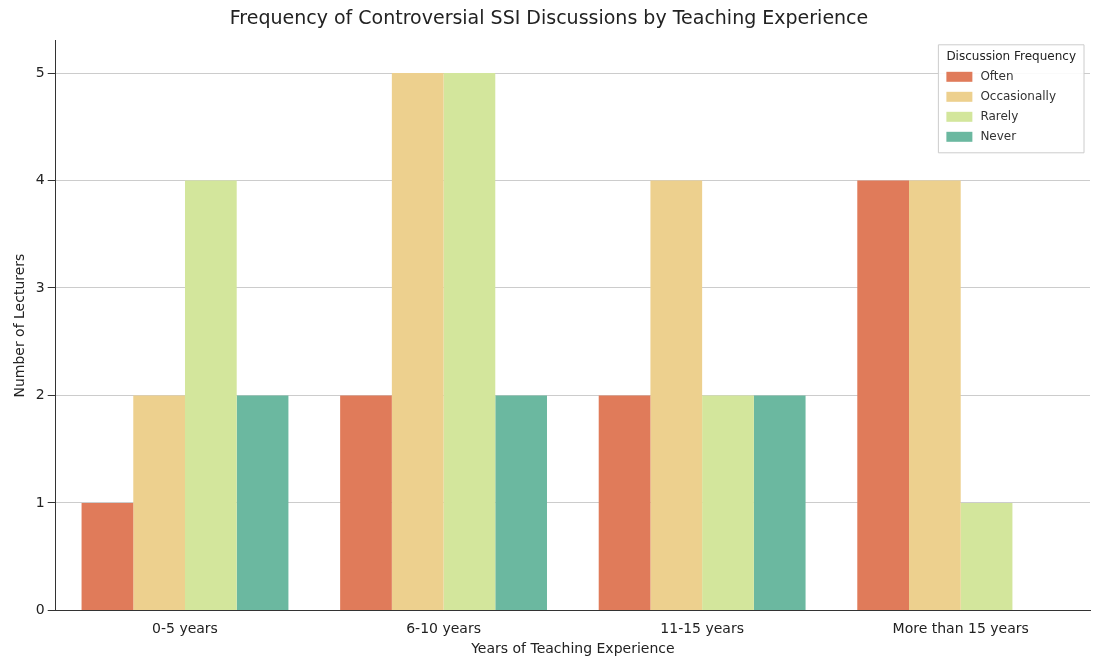 This screenshot has width=1108, height=668. I want to click on y-tick-label: 5, so click(40, 71).